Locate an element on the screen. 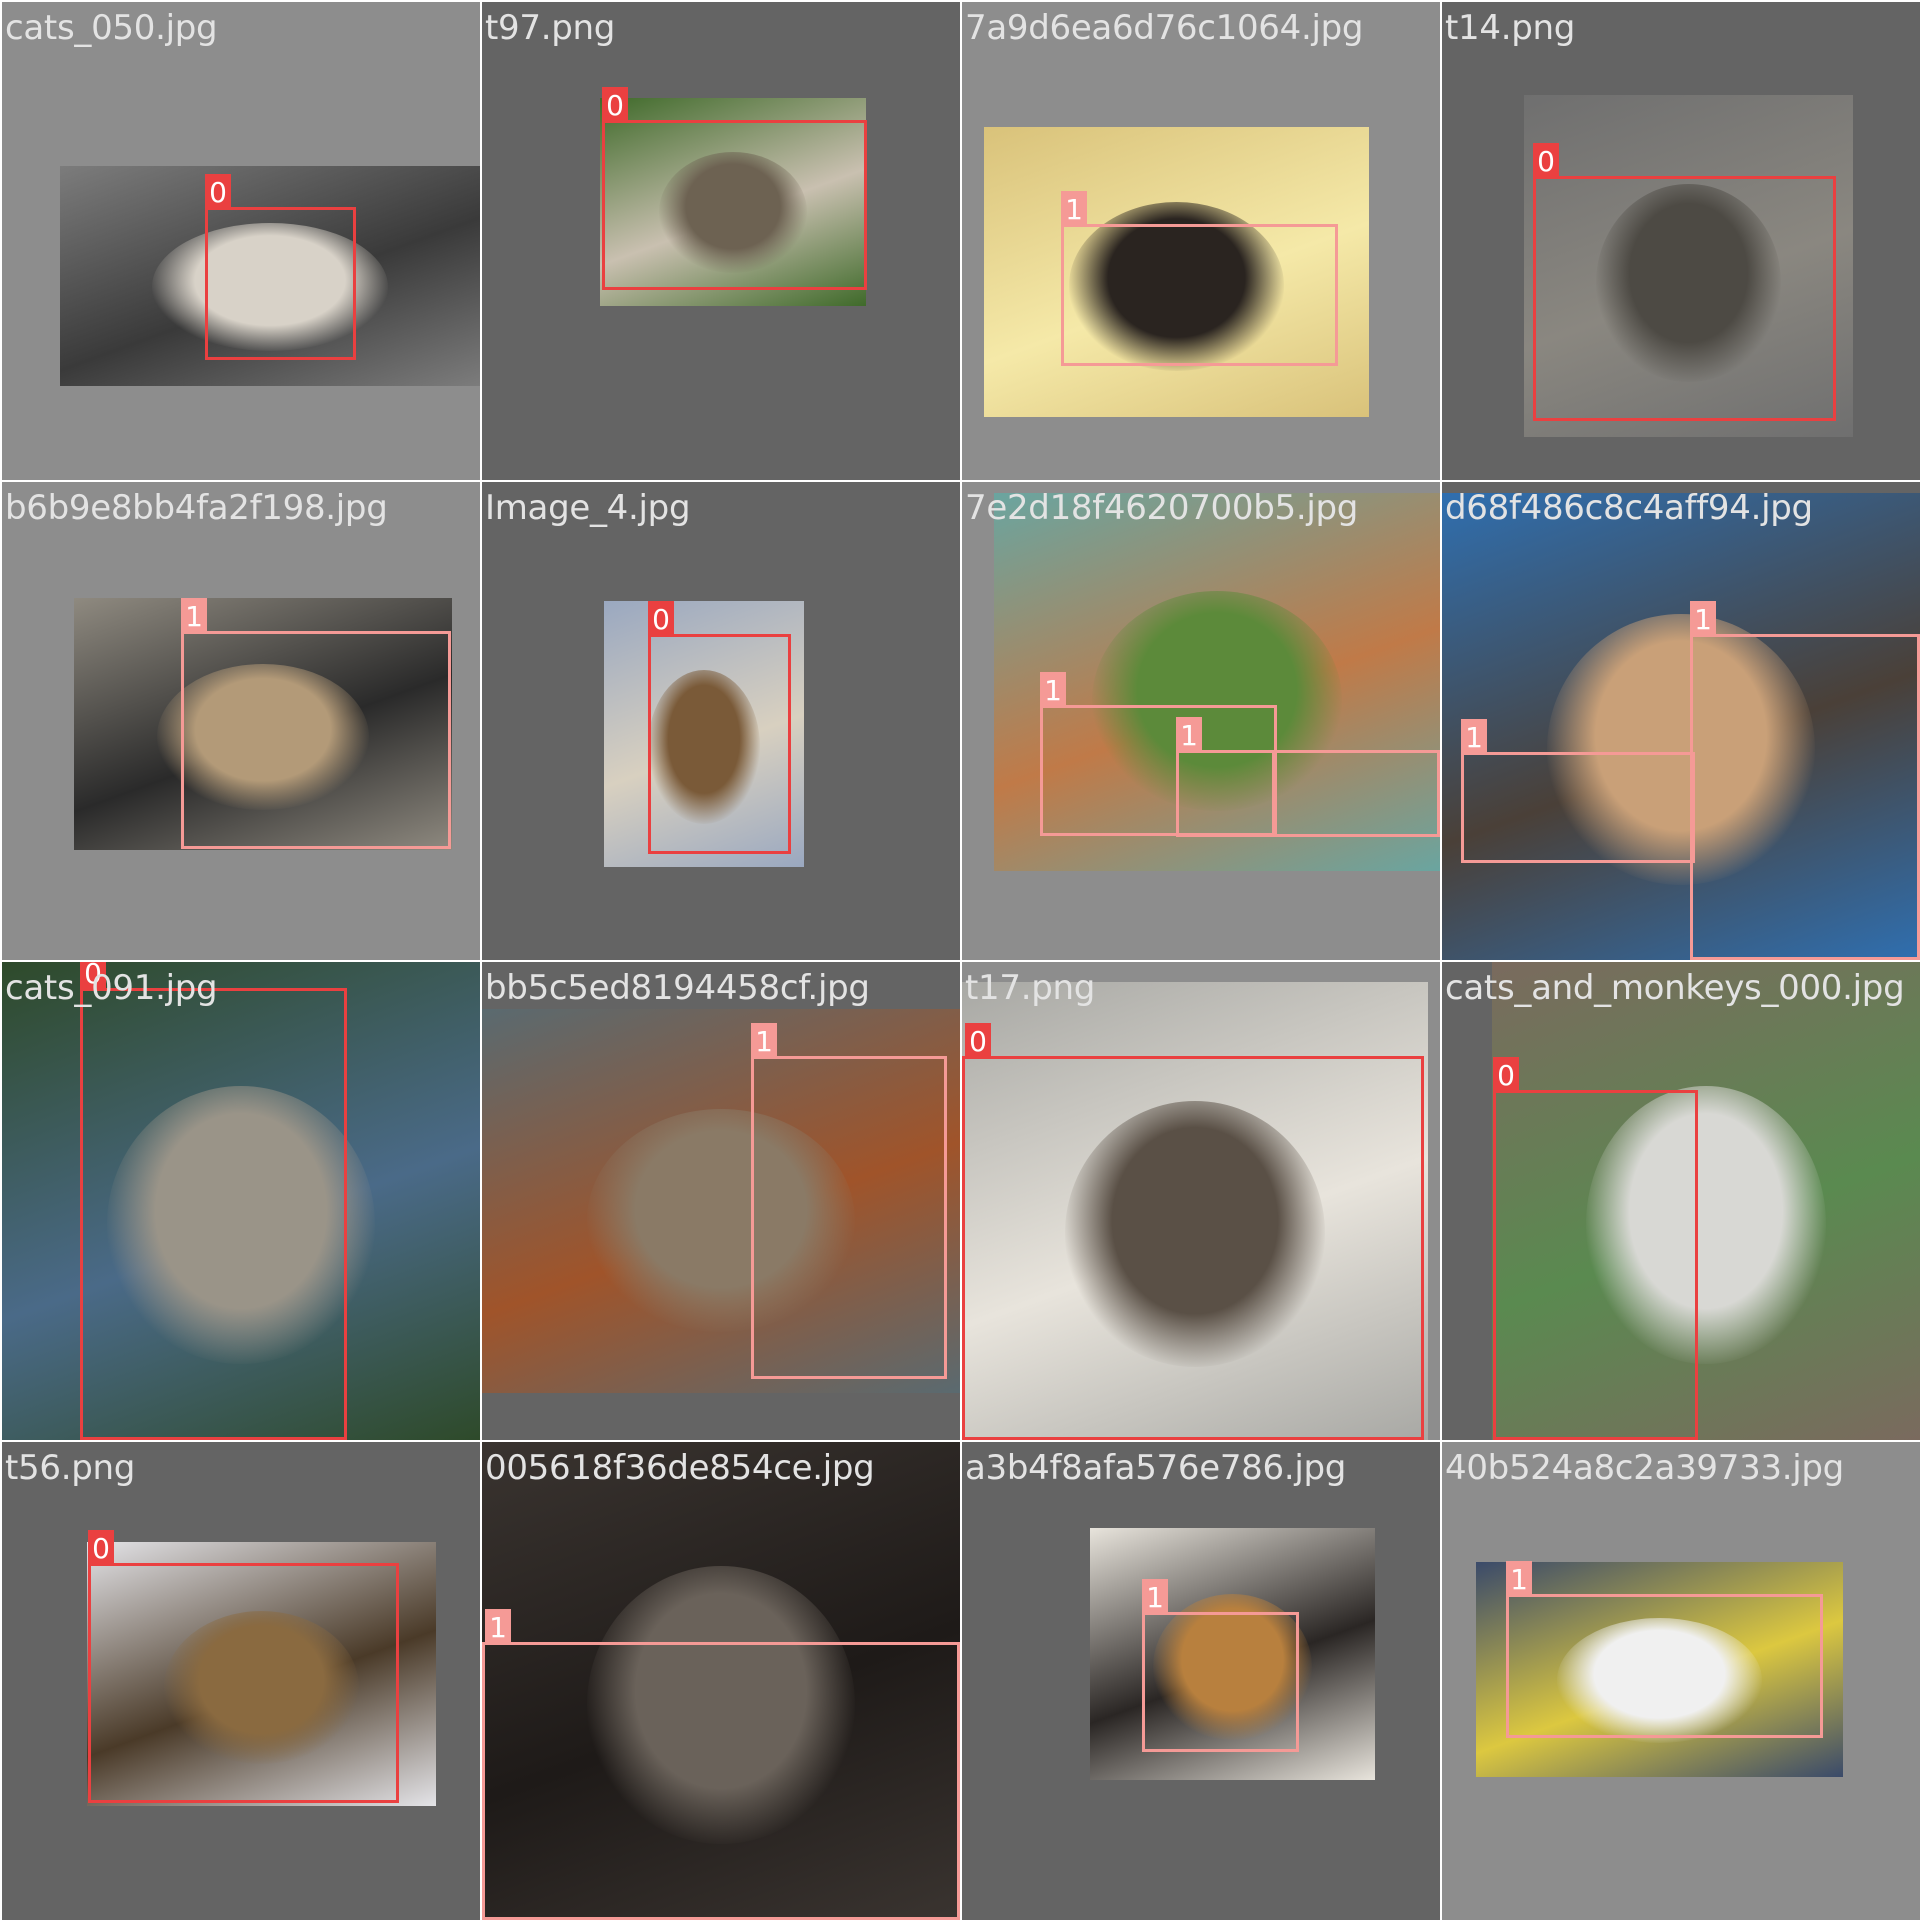  image-filename: 005618f36de854ce.jpg is located at coordinates (680, 1468).